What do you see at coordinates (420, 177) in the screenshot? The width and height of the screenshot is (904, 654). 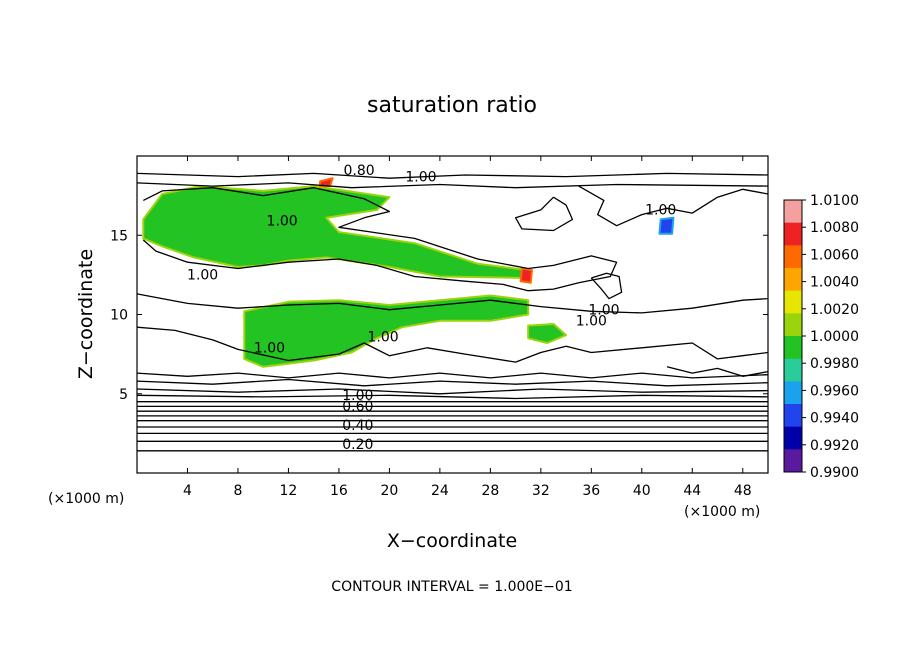 I see `contour-label-1: 1.00` at bounding box center [420, 177].